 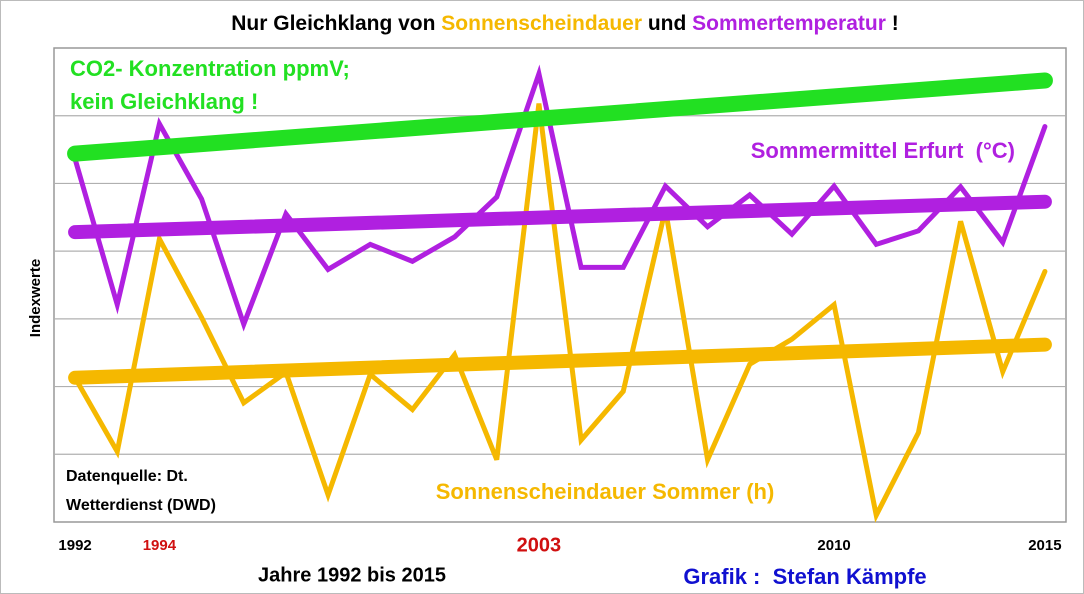 I want to click on title-part: !, so click(x=892, y=23).